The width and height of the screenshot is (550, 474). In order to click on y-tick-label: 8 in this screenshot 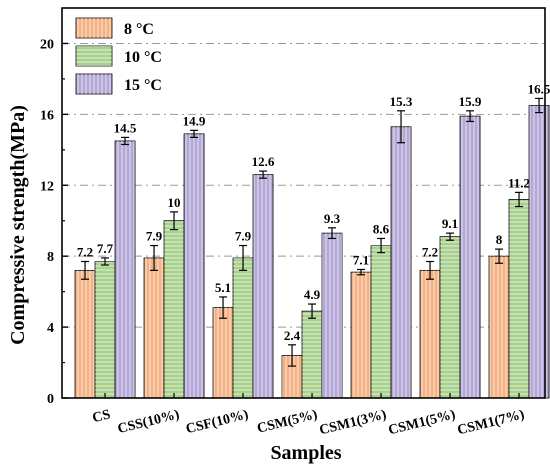, I will do `click(50, 257)`.